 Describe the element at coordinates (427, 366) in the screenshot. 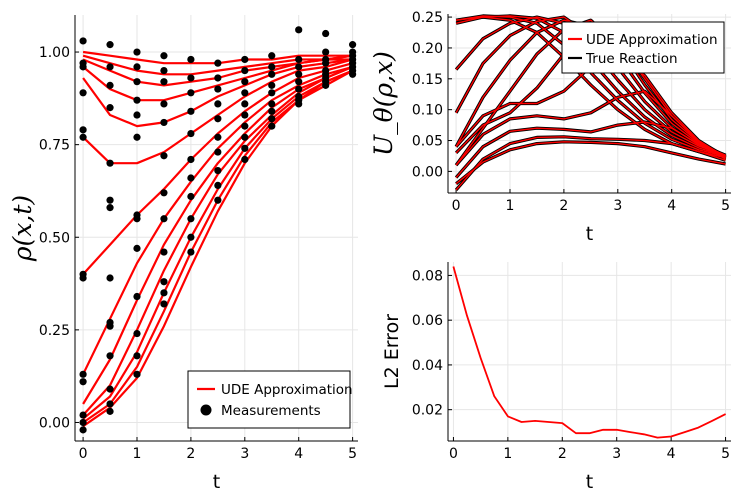

I see `y-tick-label: 0.04` at that location.